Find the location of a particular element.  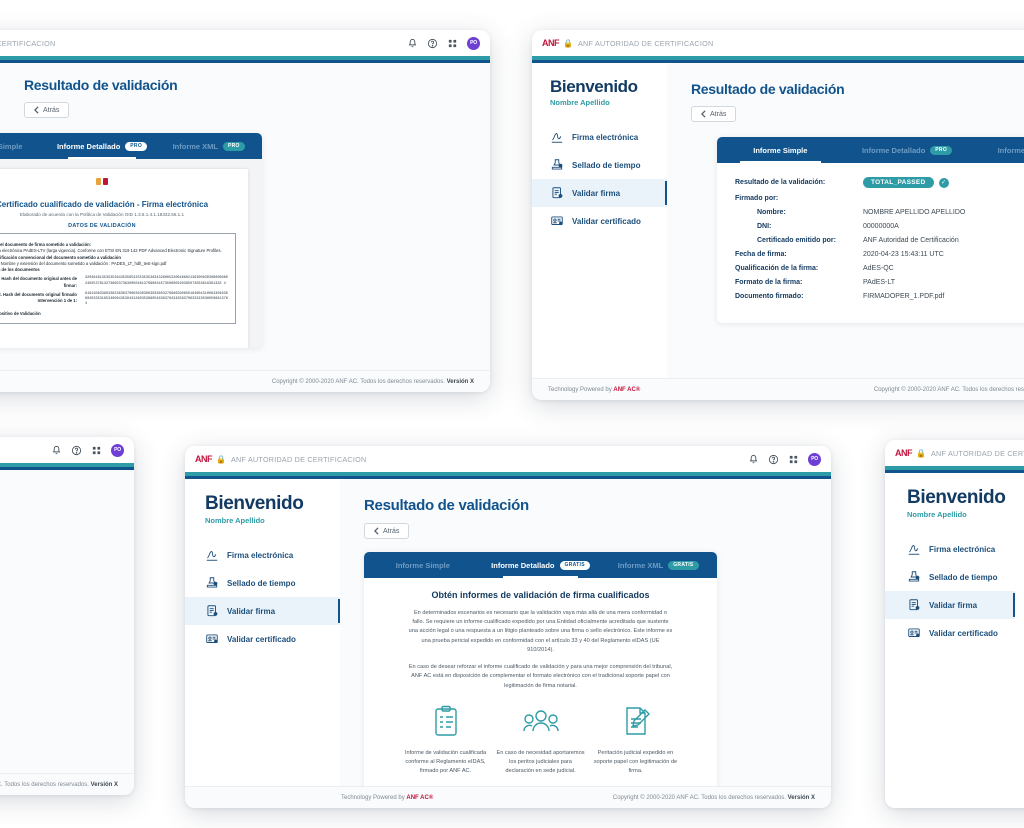

report-row: Documento firmado: FIRMADOPER_1.PDF.pdf is located at coordinates (879, 296).